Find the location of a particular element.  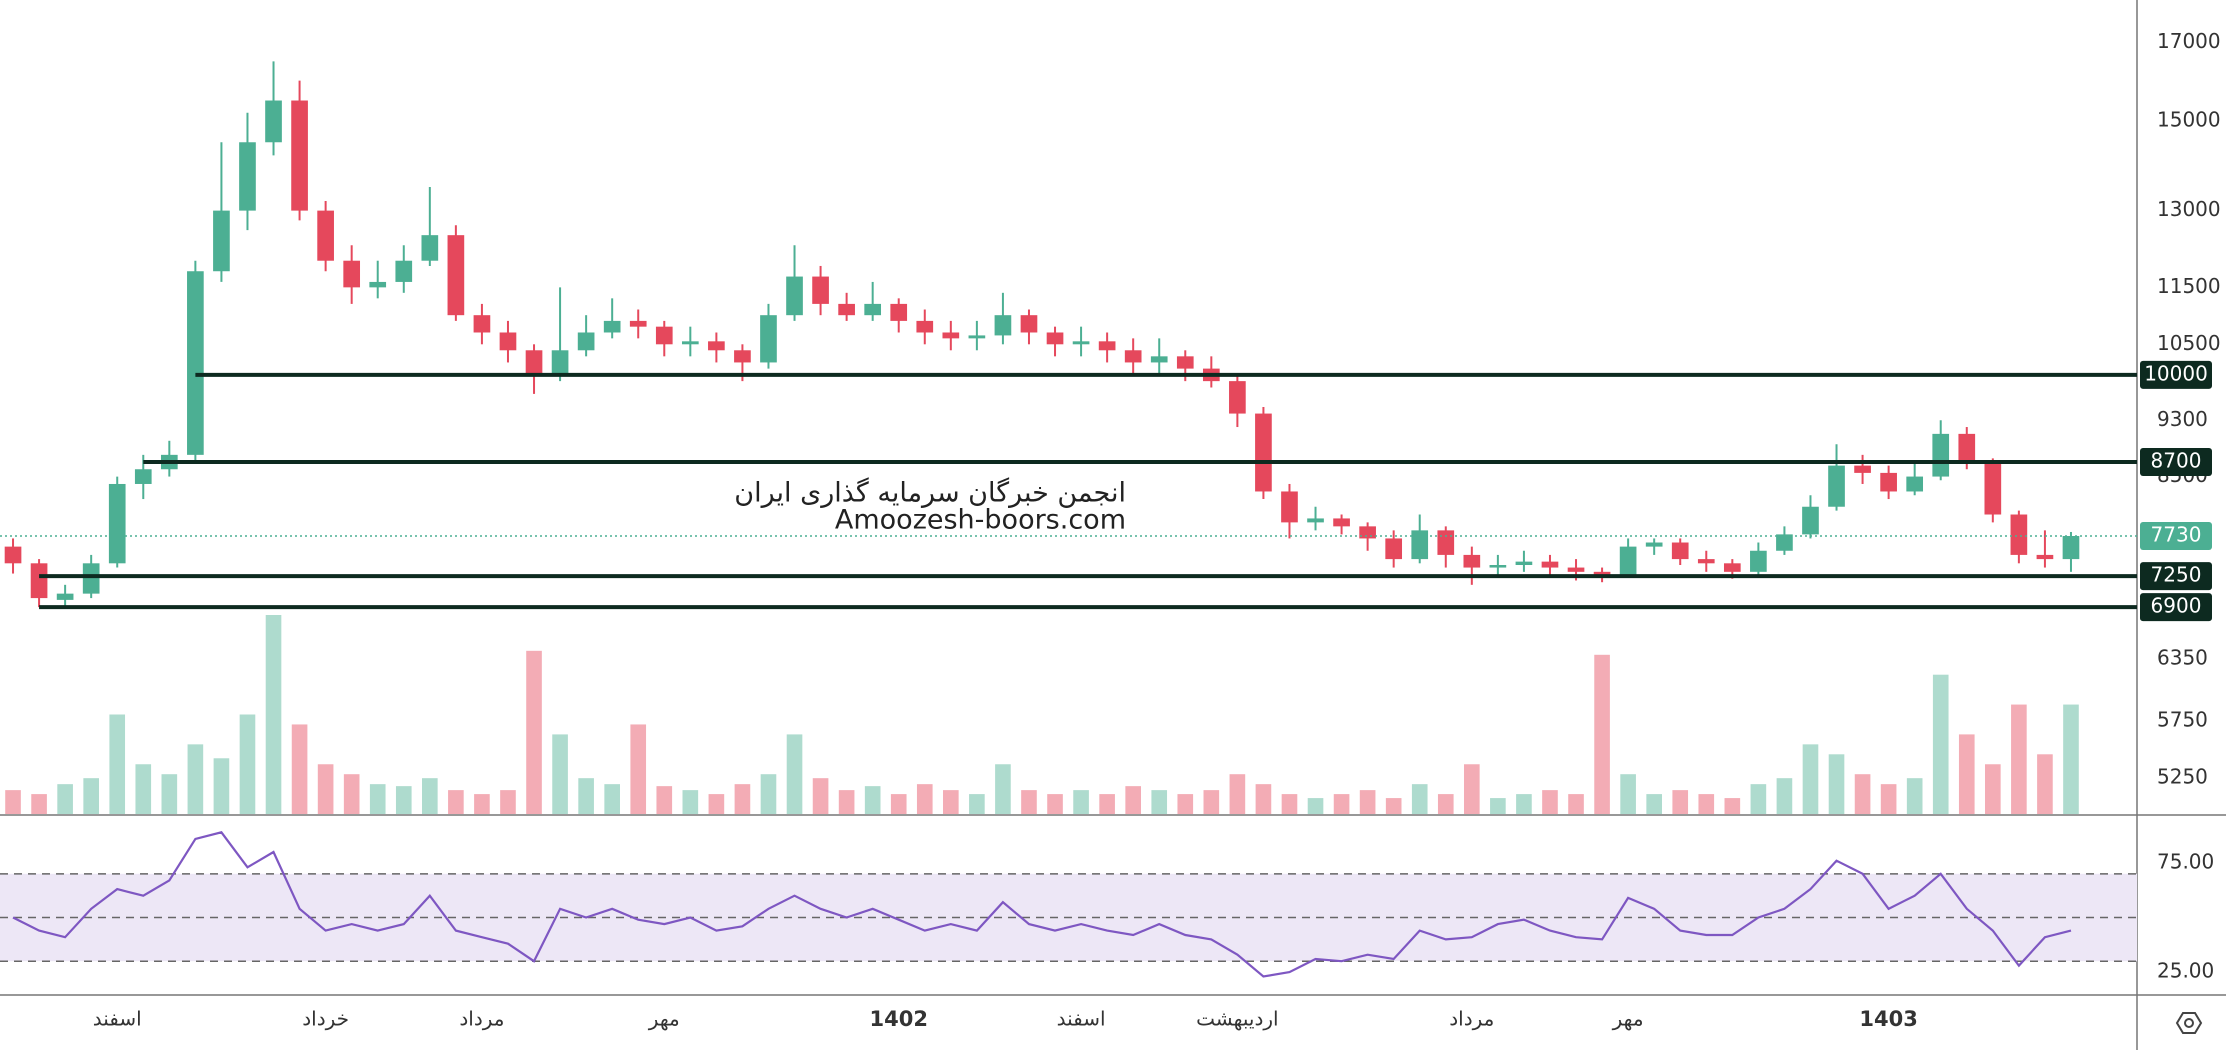

y-tick-label: 13000 is located at coordinates (2189, 209).